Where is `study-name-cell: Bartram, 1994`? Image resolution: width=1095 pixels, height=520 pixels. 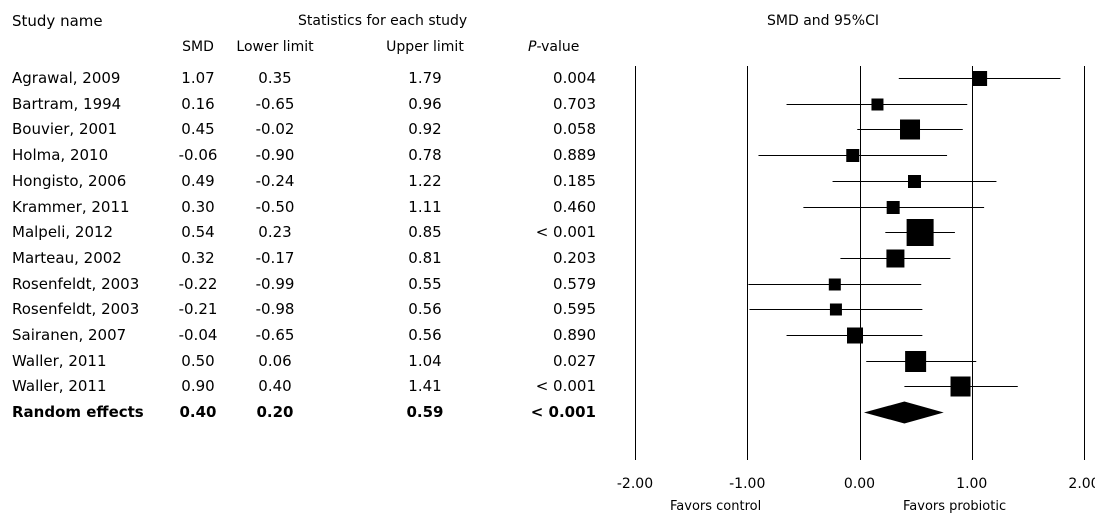 study-name-cell: Bartram, 1994 is located at coordinates (67, 104).